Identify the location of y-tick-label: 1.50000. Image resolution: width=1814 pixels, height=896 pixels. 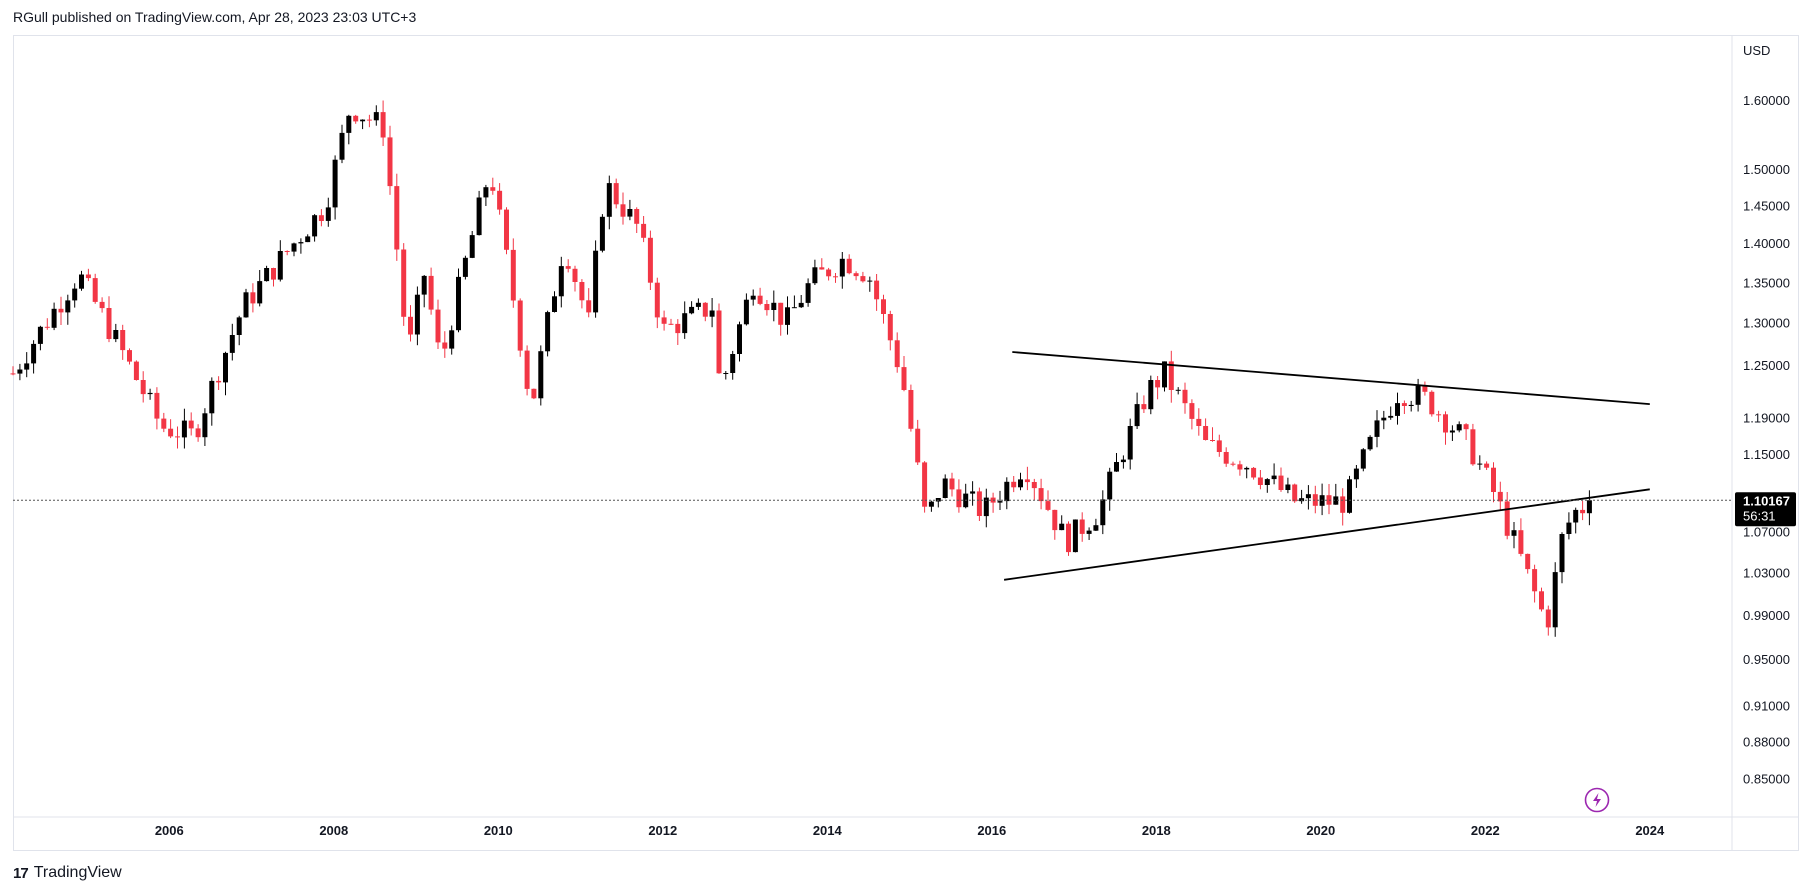
(1766, 169).